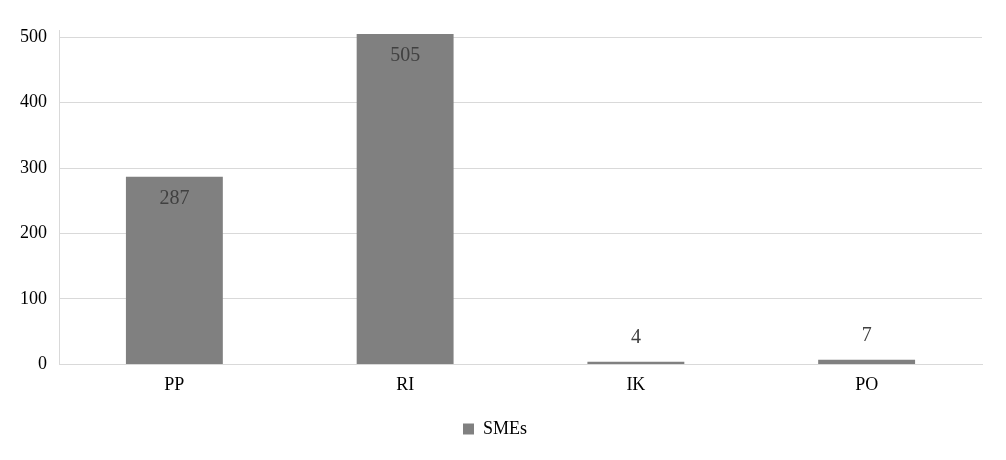  What do you see at coordinates (42, 363) in the screenshot?
I see `y-tick-label: 0` at bounding box center [42, 363].